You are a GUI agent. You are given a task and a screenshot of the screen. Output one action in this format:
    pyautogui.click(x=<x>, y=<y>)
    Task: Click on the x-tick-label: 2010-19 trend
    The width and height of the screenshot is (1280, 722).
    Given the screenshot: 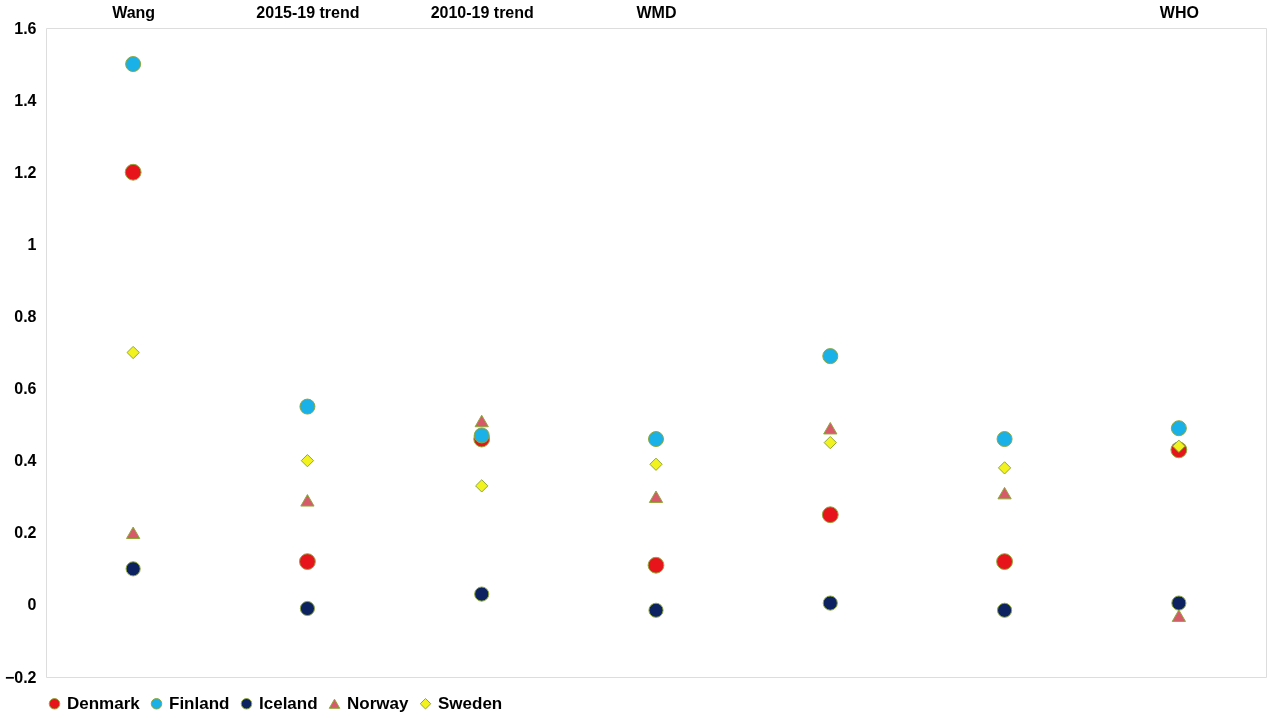 What is the action you would take?
    pyautogui.click(x=482, y=12)
    